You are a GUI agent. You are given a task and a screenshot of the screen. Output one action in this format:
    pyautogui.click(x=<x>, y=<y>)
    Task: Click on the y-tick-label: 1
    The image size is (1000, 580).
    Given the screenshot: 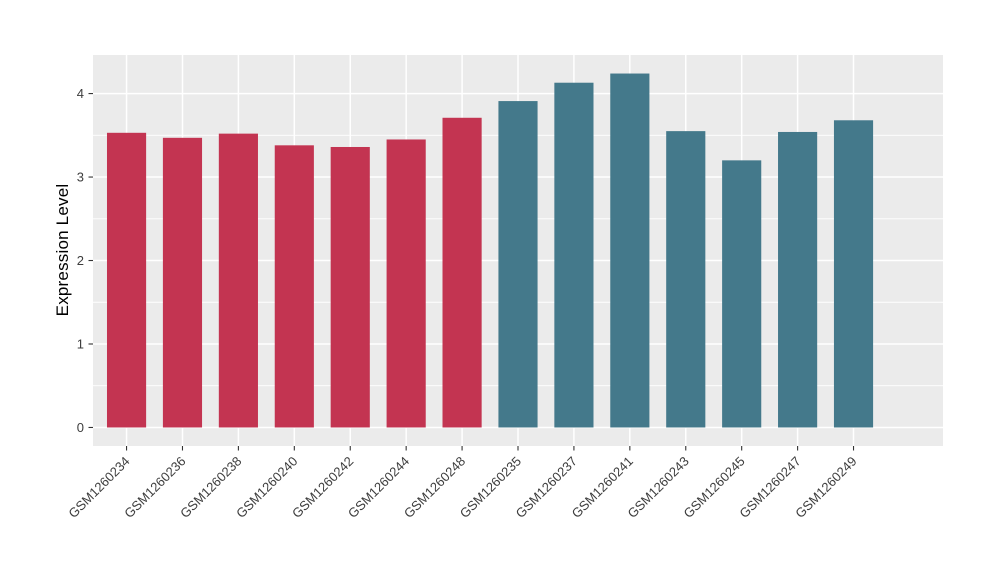 What is the action you would take?
    pyautogui.click(x=80, y=343)
    